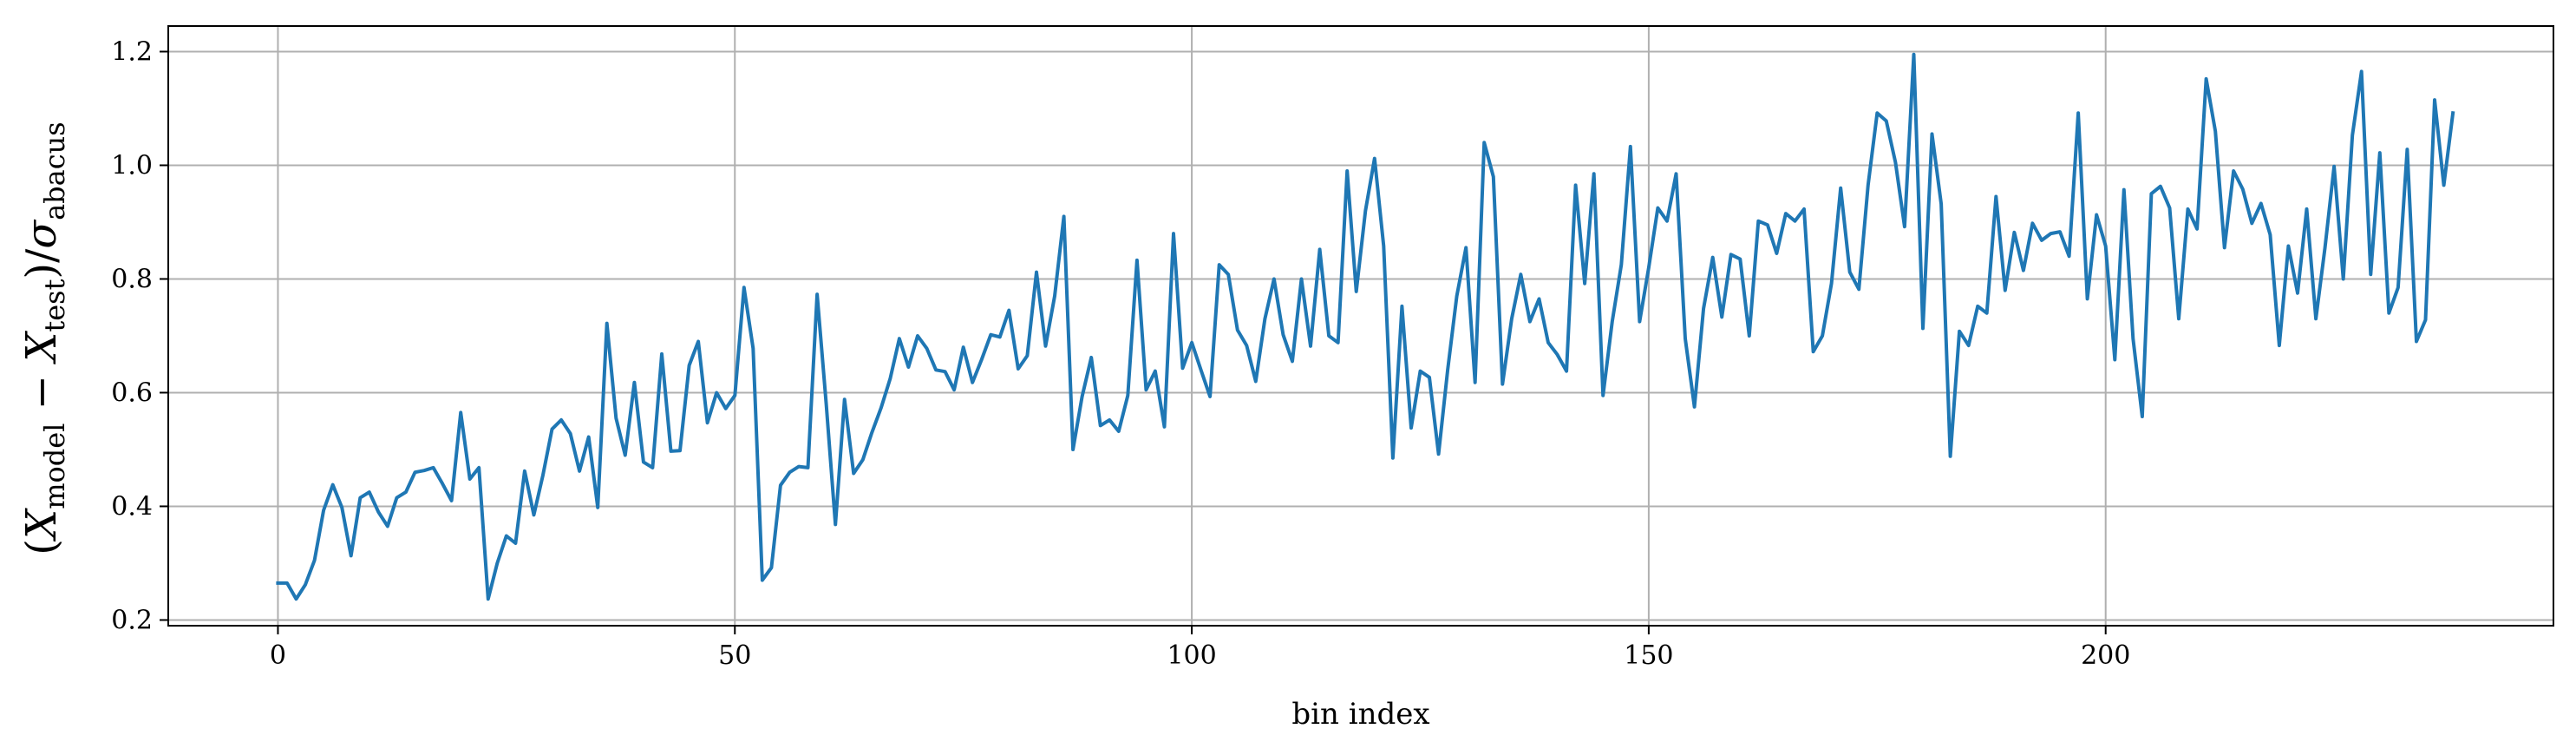 The width and height of the screenshot is (2576, 755). Describe the element at coordinates (1360, 714) in the screenshot. I see `x-axis-label: bin index` at that location.